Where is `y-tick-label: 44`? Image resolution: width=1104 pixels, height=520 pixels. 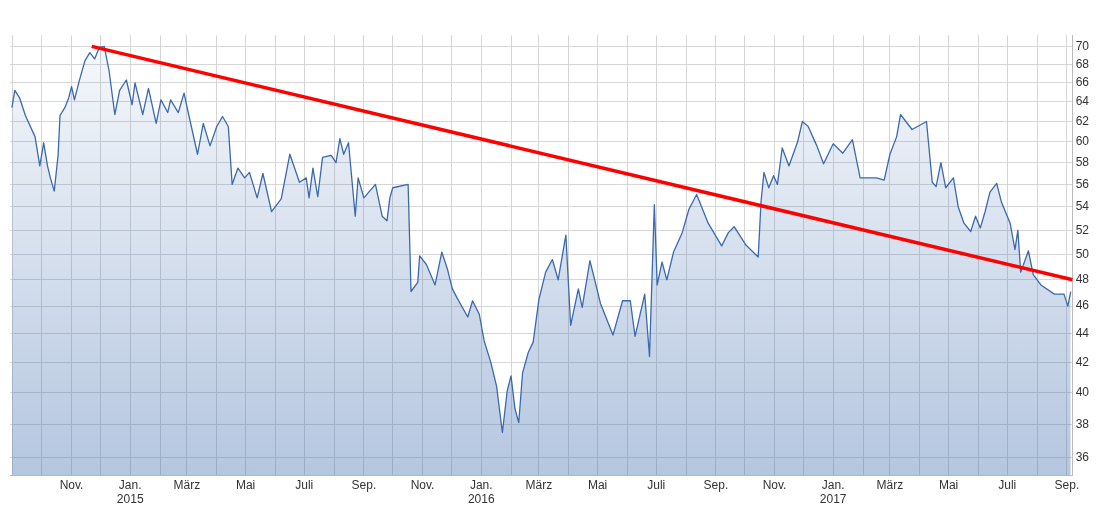
y-tick-label: 44 is located at coordinates (1082, 332).